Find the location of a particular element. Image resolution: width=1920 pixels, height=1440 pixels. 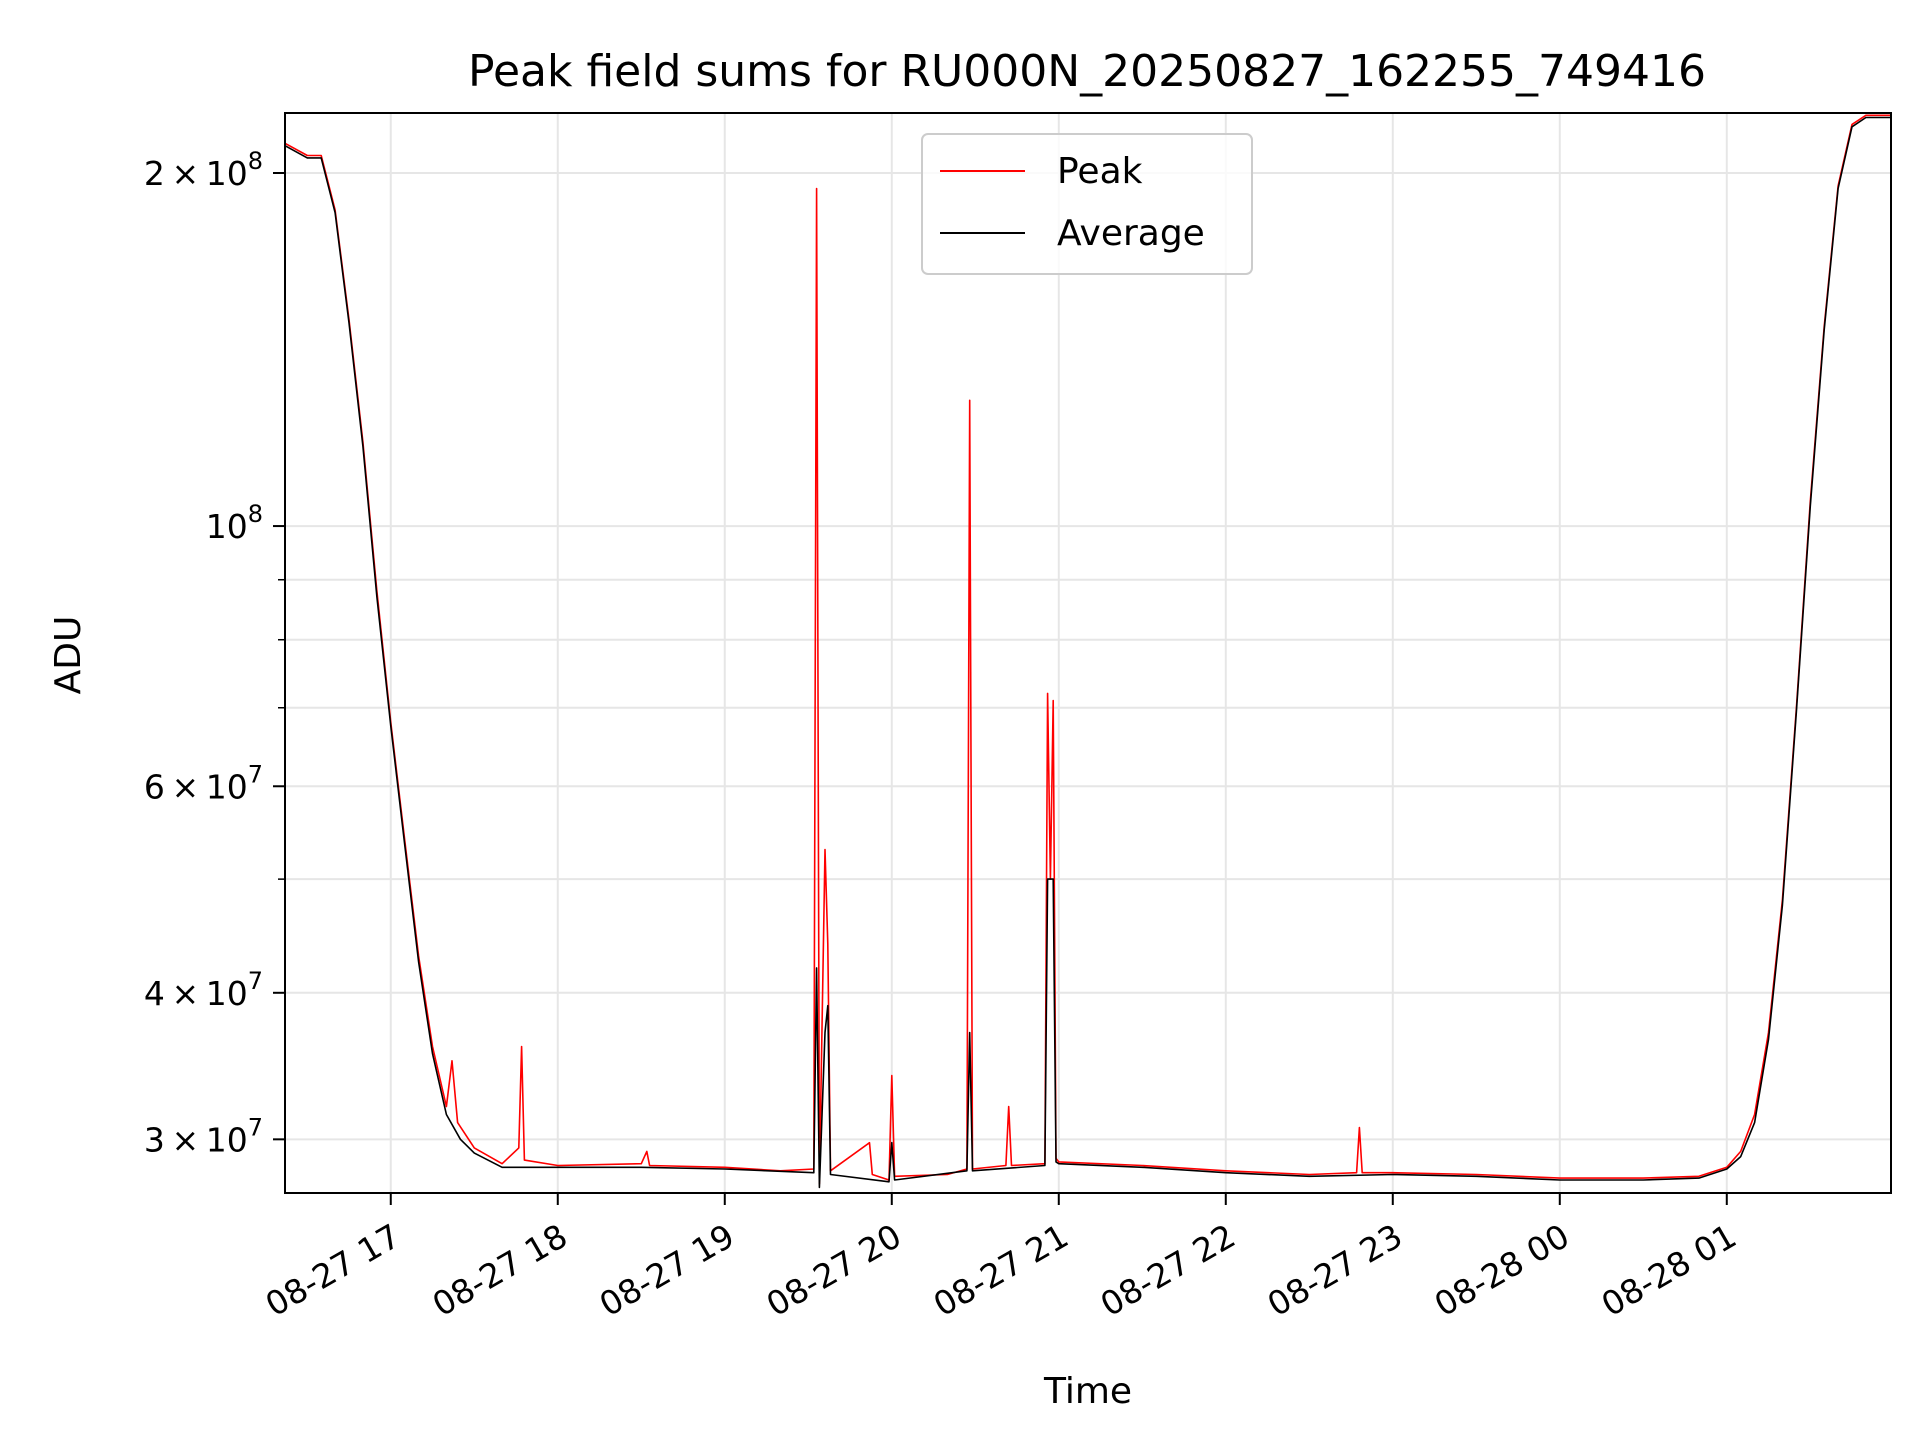

legend-frame is located at coordinates (1087, 204).